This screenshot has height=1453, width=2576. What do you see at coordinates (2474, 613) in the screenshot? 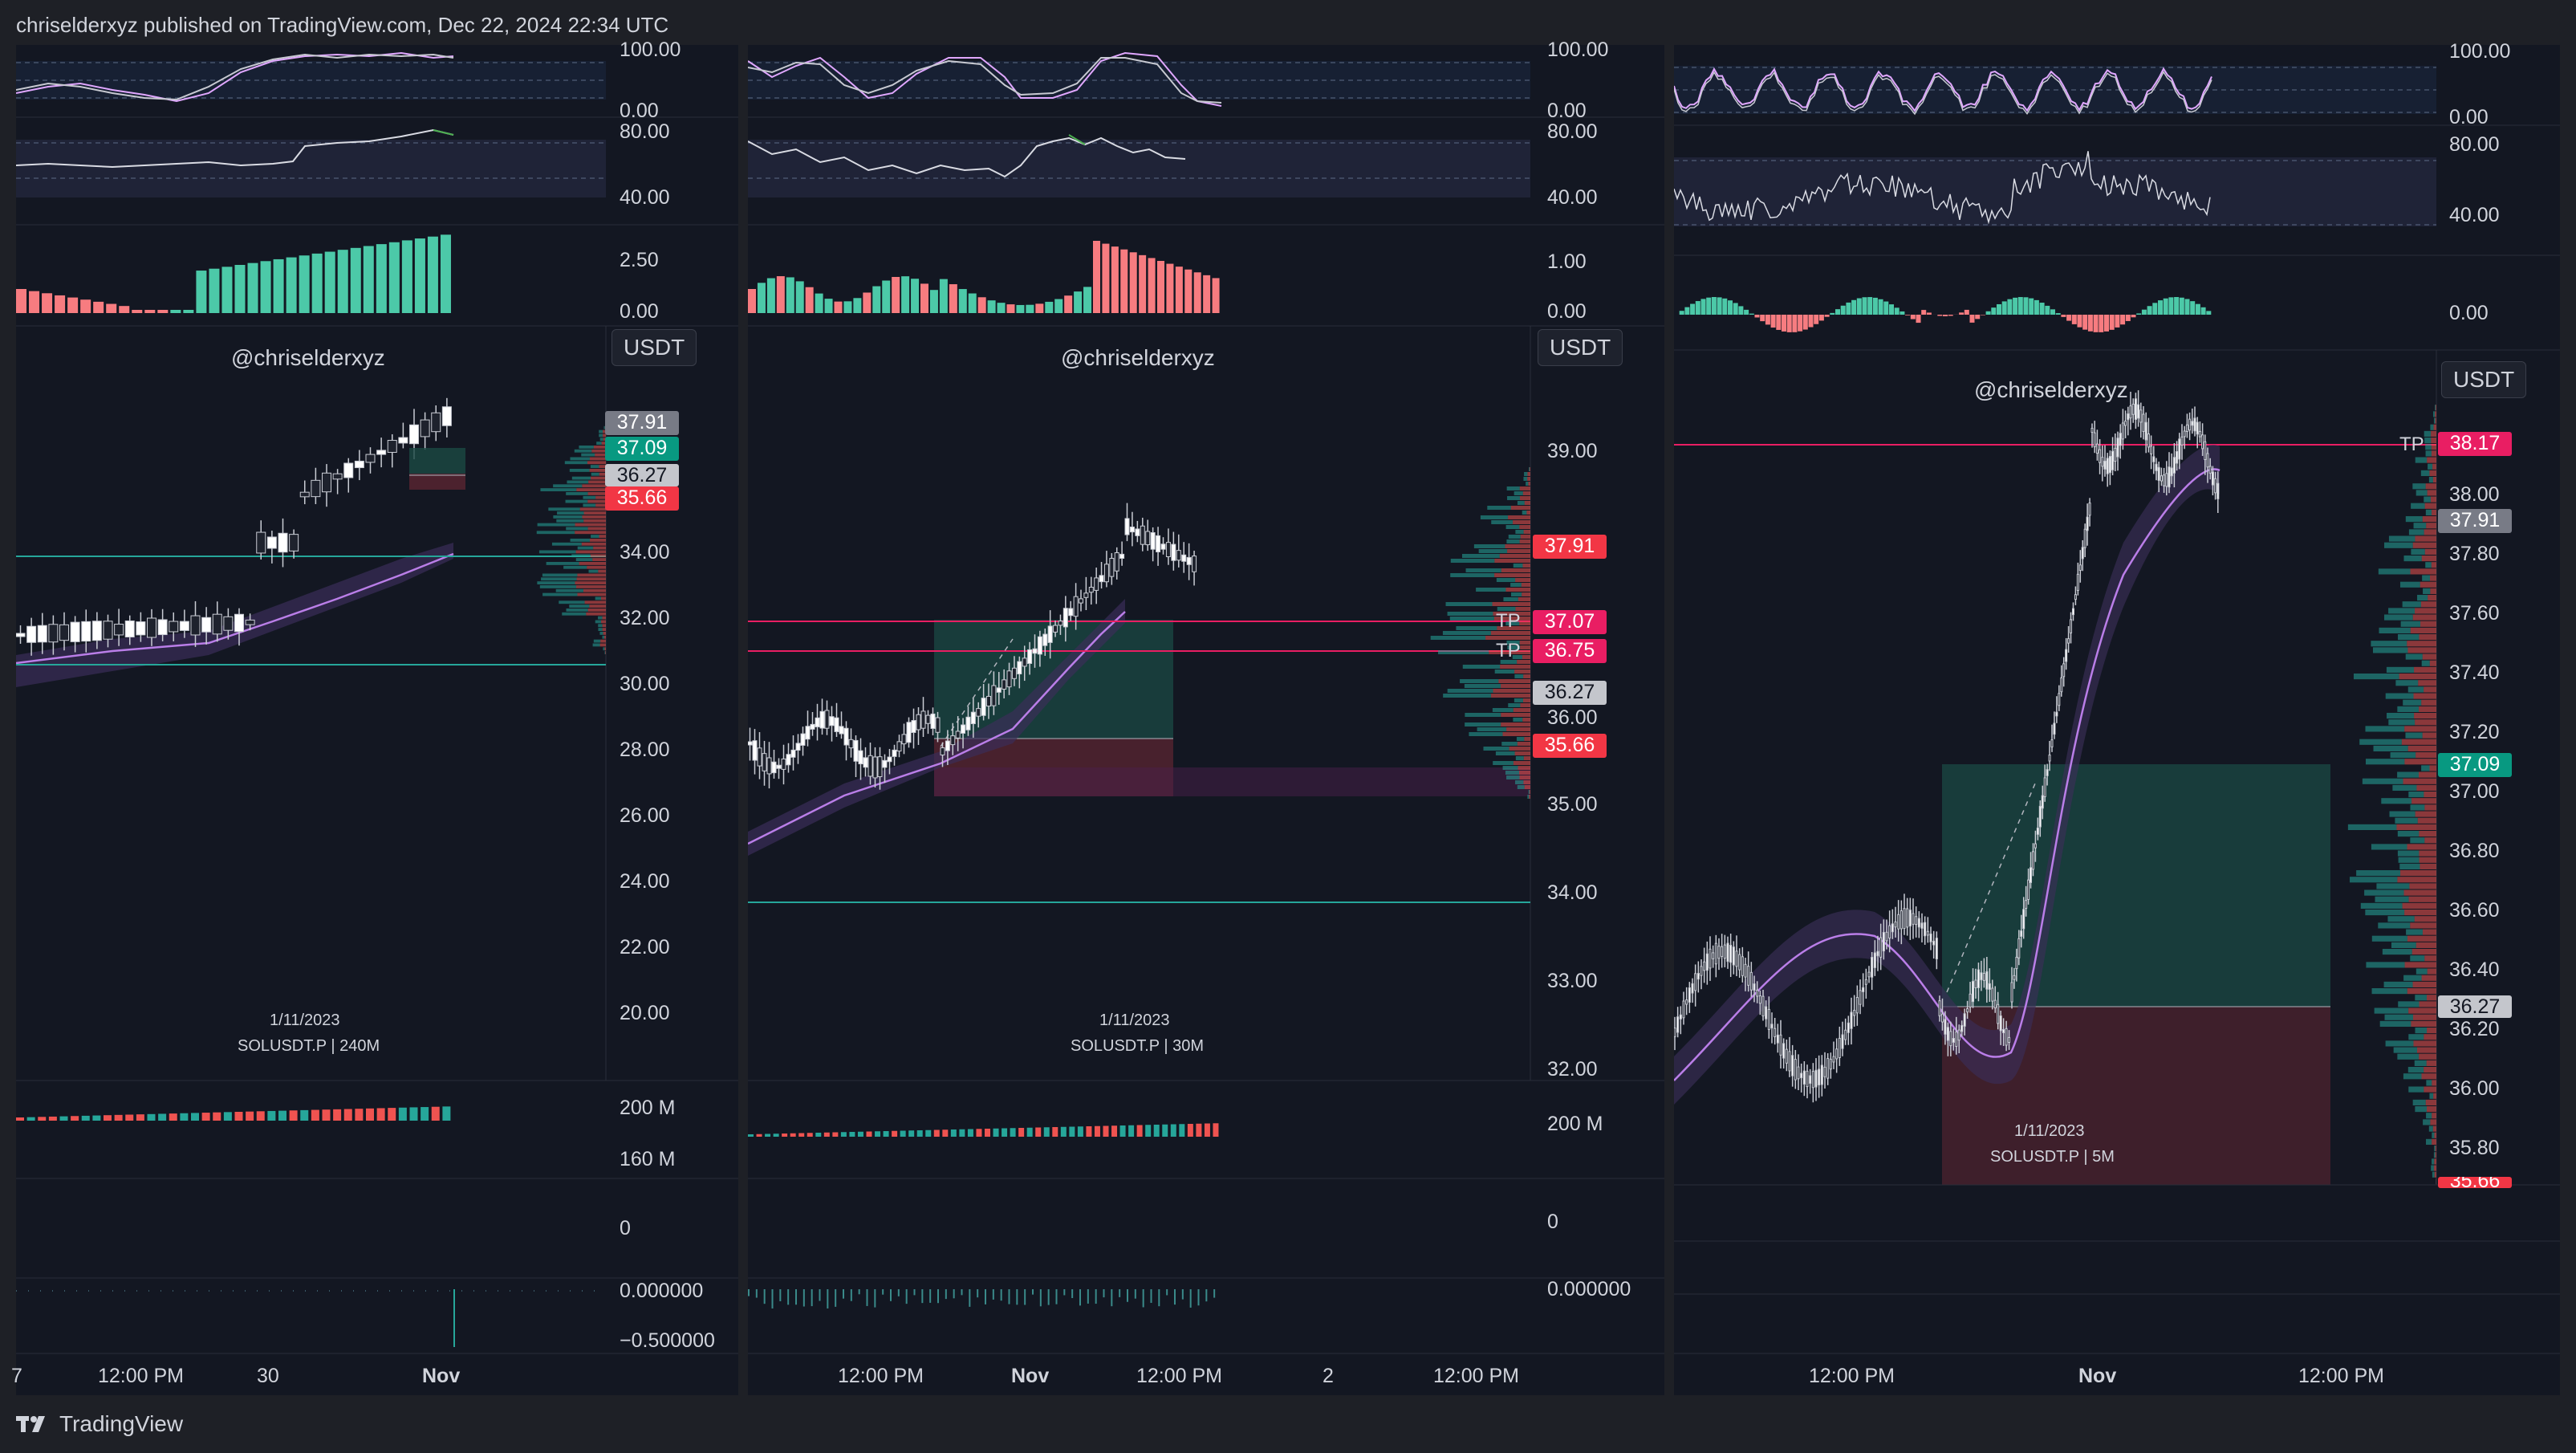
I see `price-tick: 37.60` at bounding box center [2474, 613].